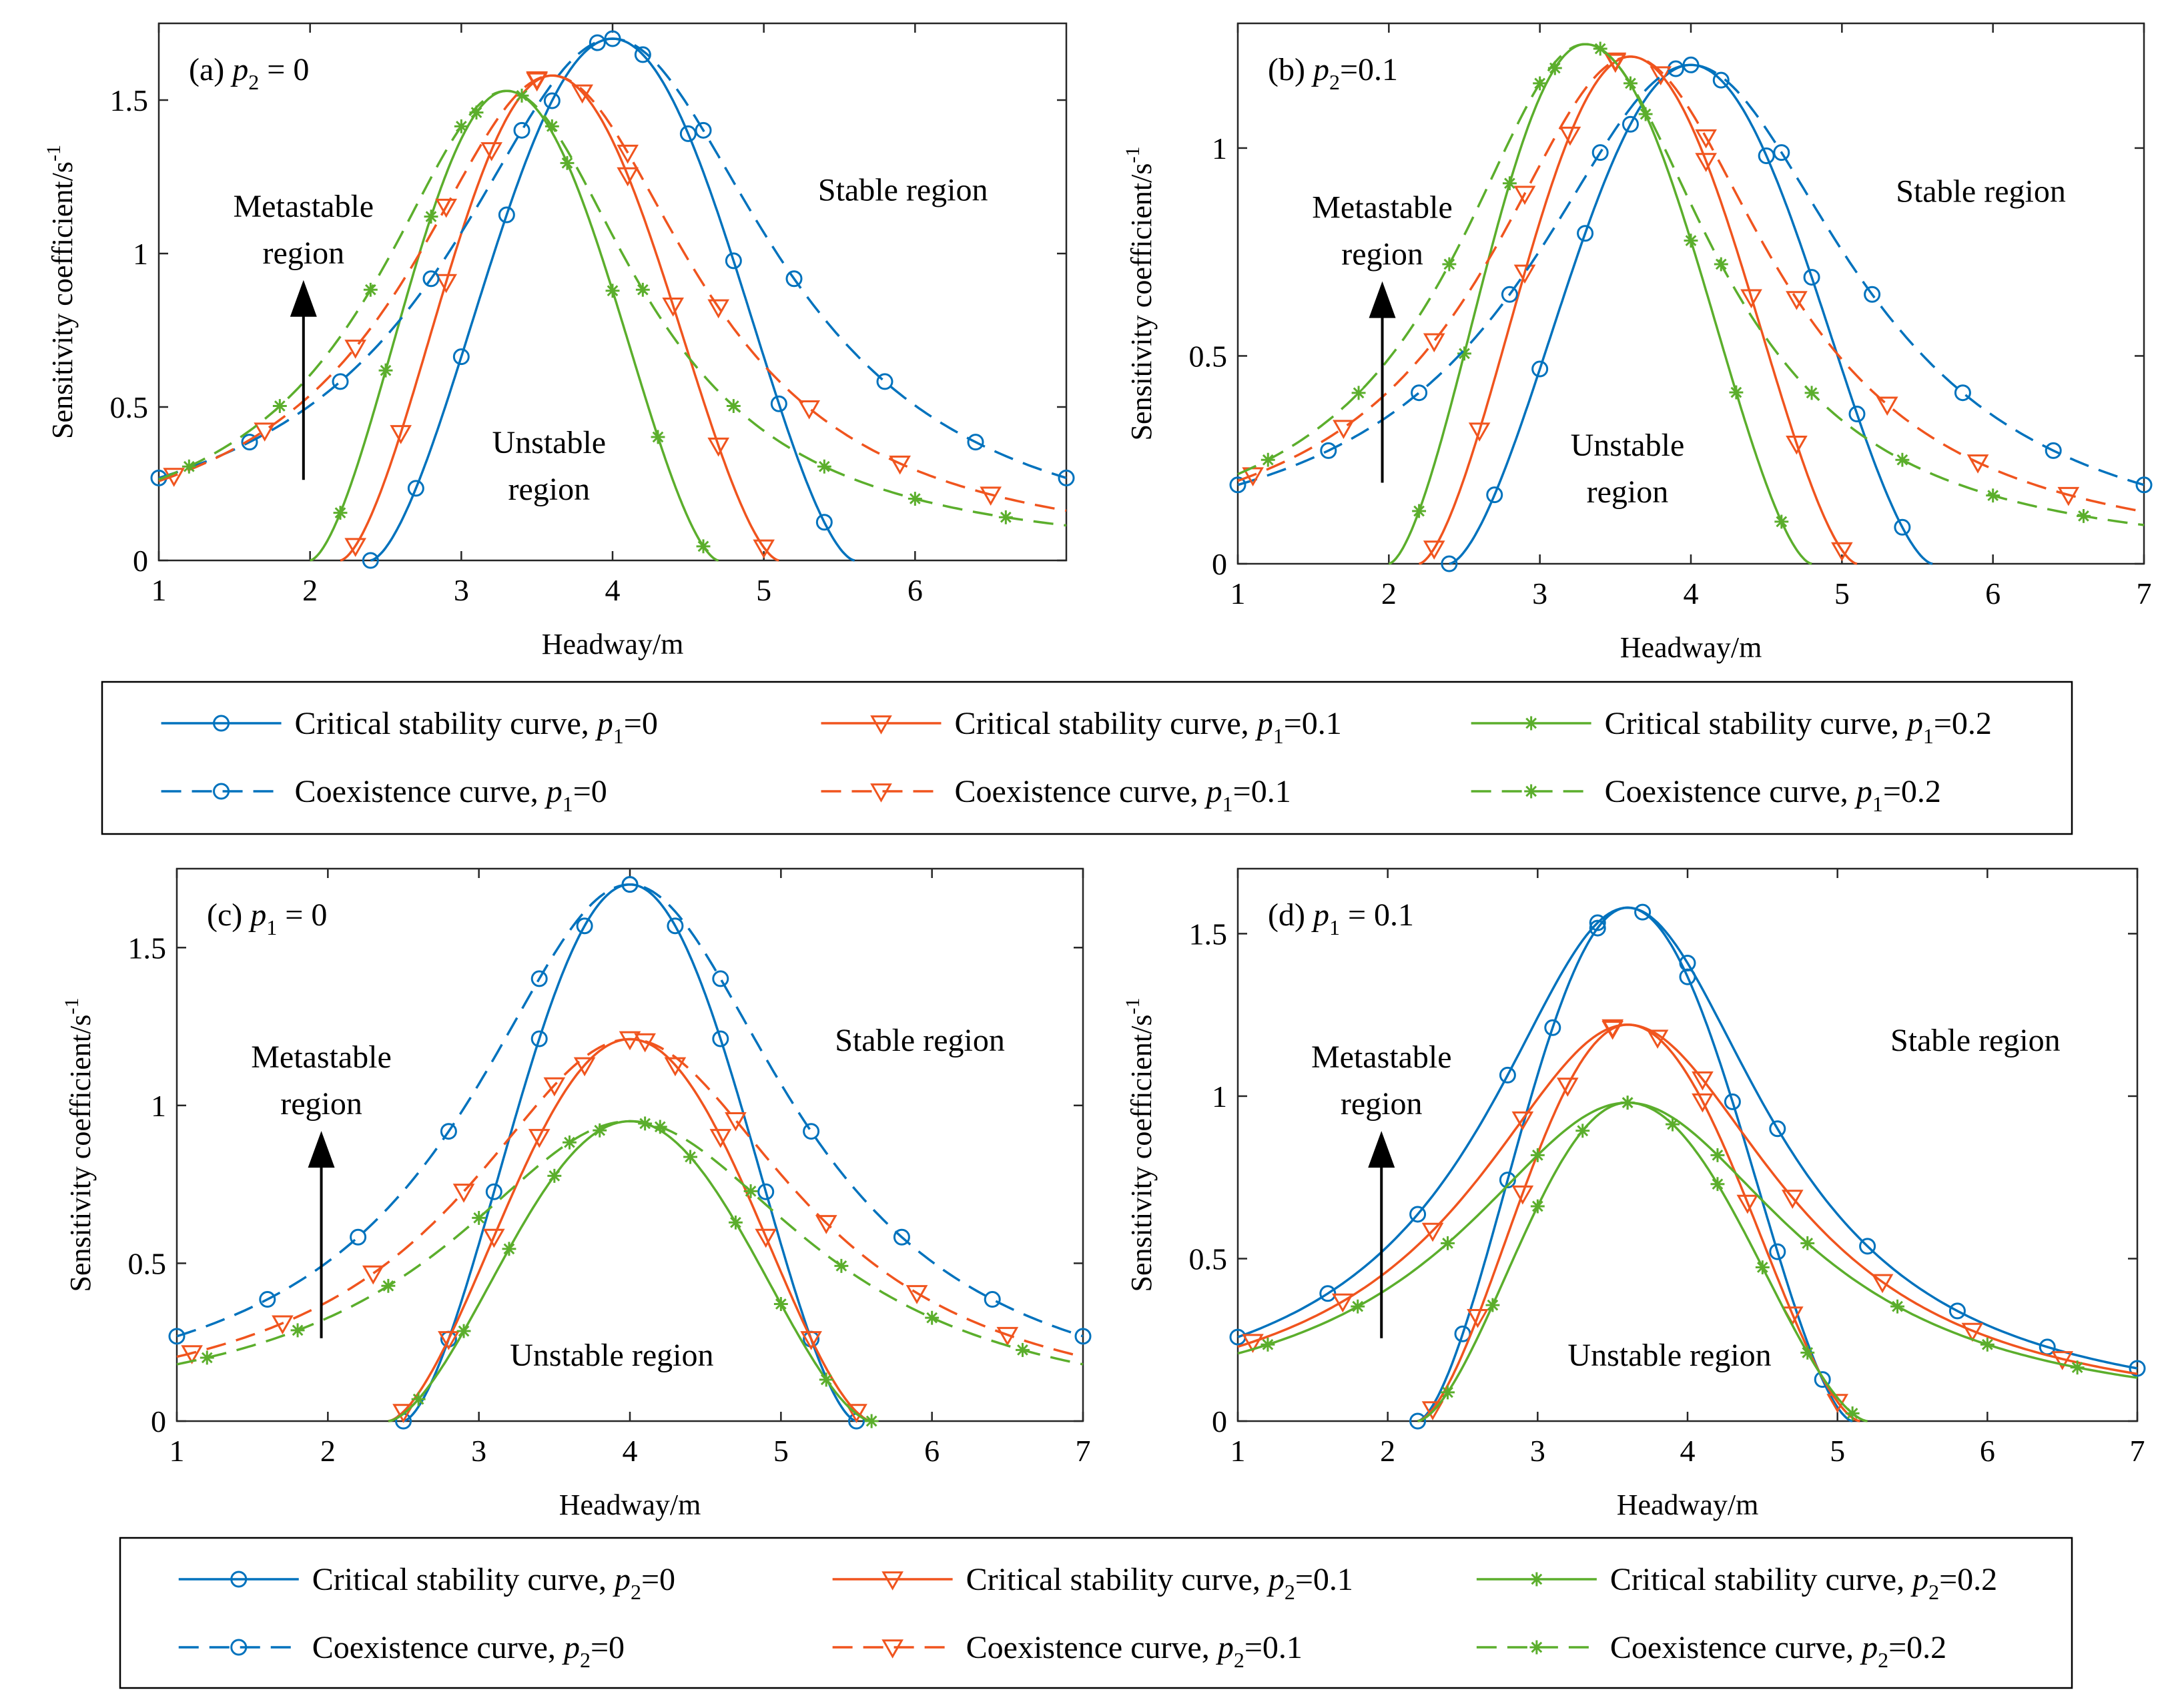  What do you see at coordinates (1140, 1145) in the screenshot?
I see `y-axis-label: Sensitivity coefficient/s-1` at bounding box center [1140, 1145].